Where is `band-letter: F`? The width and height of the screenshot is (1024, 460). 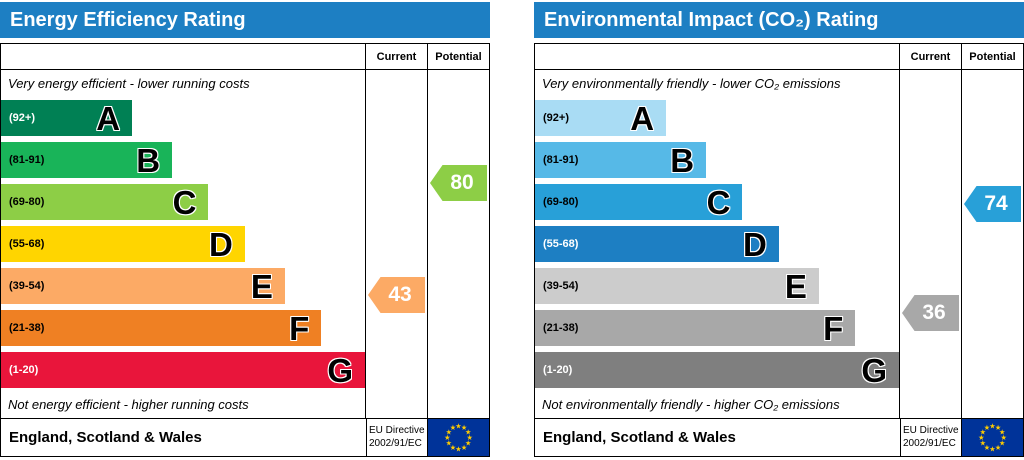
band-letter: F is located at coordinates (833, 328).